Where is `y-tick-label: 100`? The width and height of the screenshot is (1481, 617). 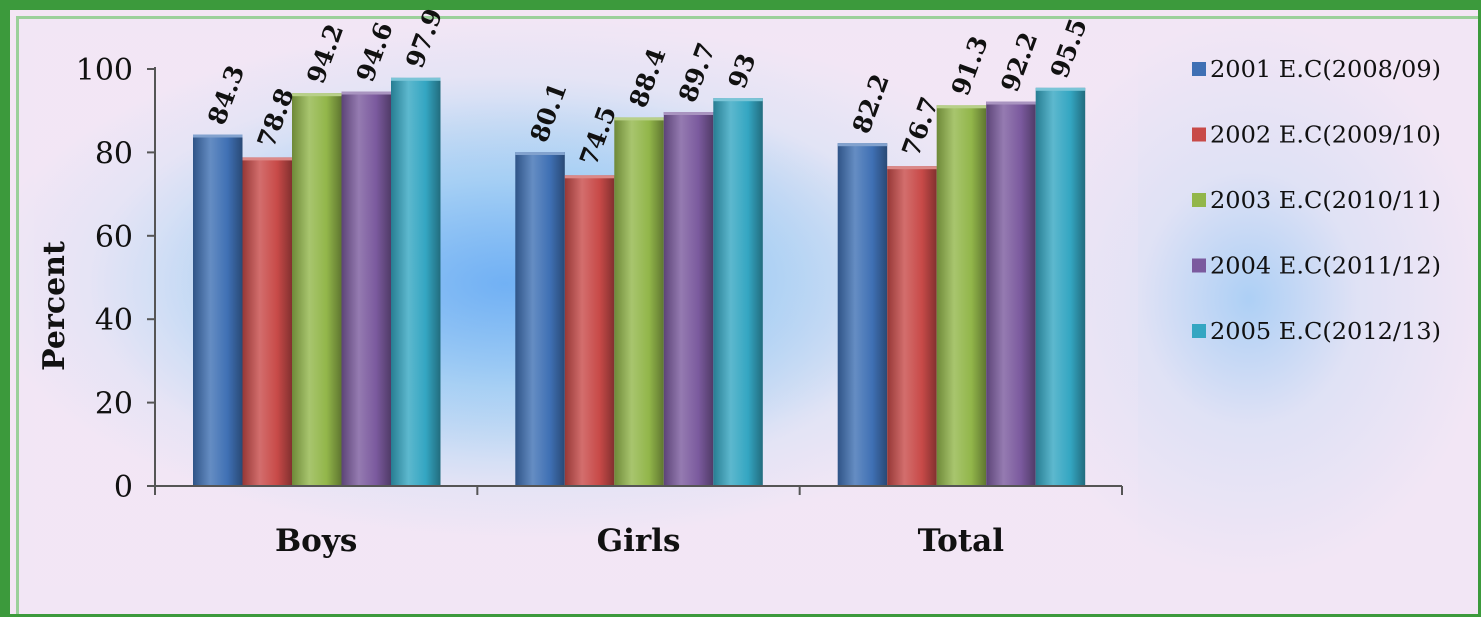 y-tick-label: 100 is located at coordinates (104, 70).